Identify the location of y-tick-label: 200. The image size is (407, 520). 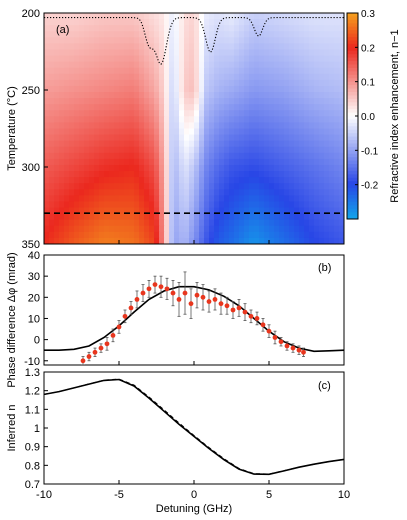
(31, 14).